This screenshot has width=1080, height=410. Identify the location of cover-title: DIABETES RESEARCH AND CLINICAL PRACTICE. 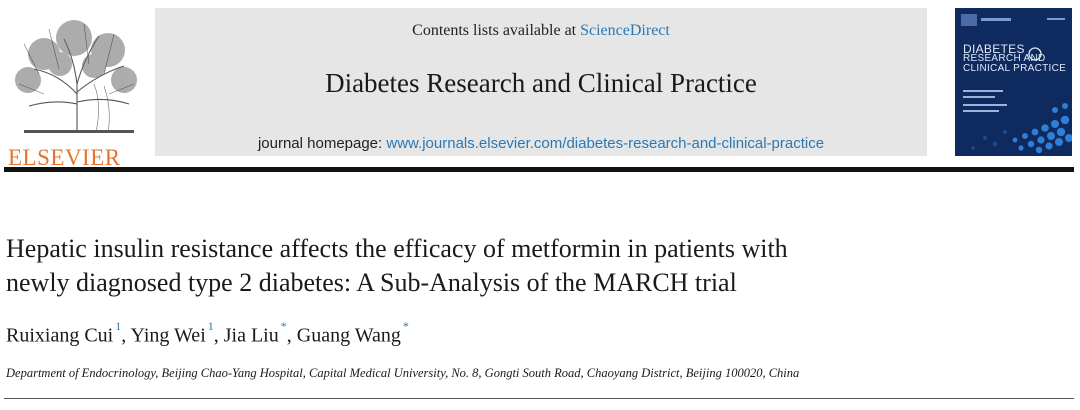
(1015, 58).